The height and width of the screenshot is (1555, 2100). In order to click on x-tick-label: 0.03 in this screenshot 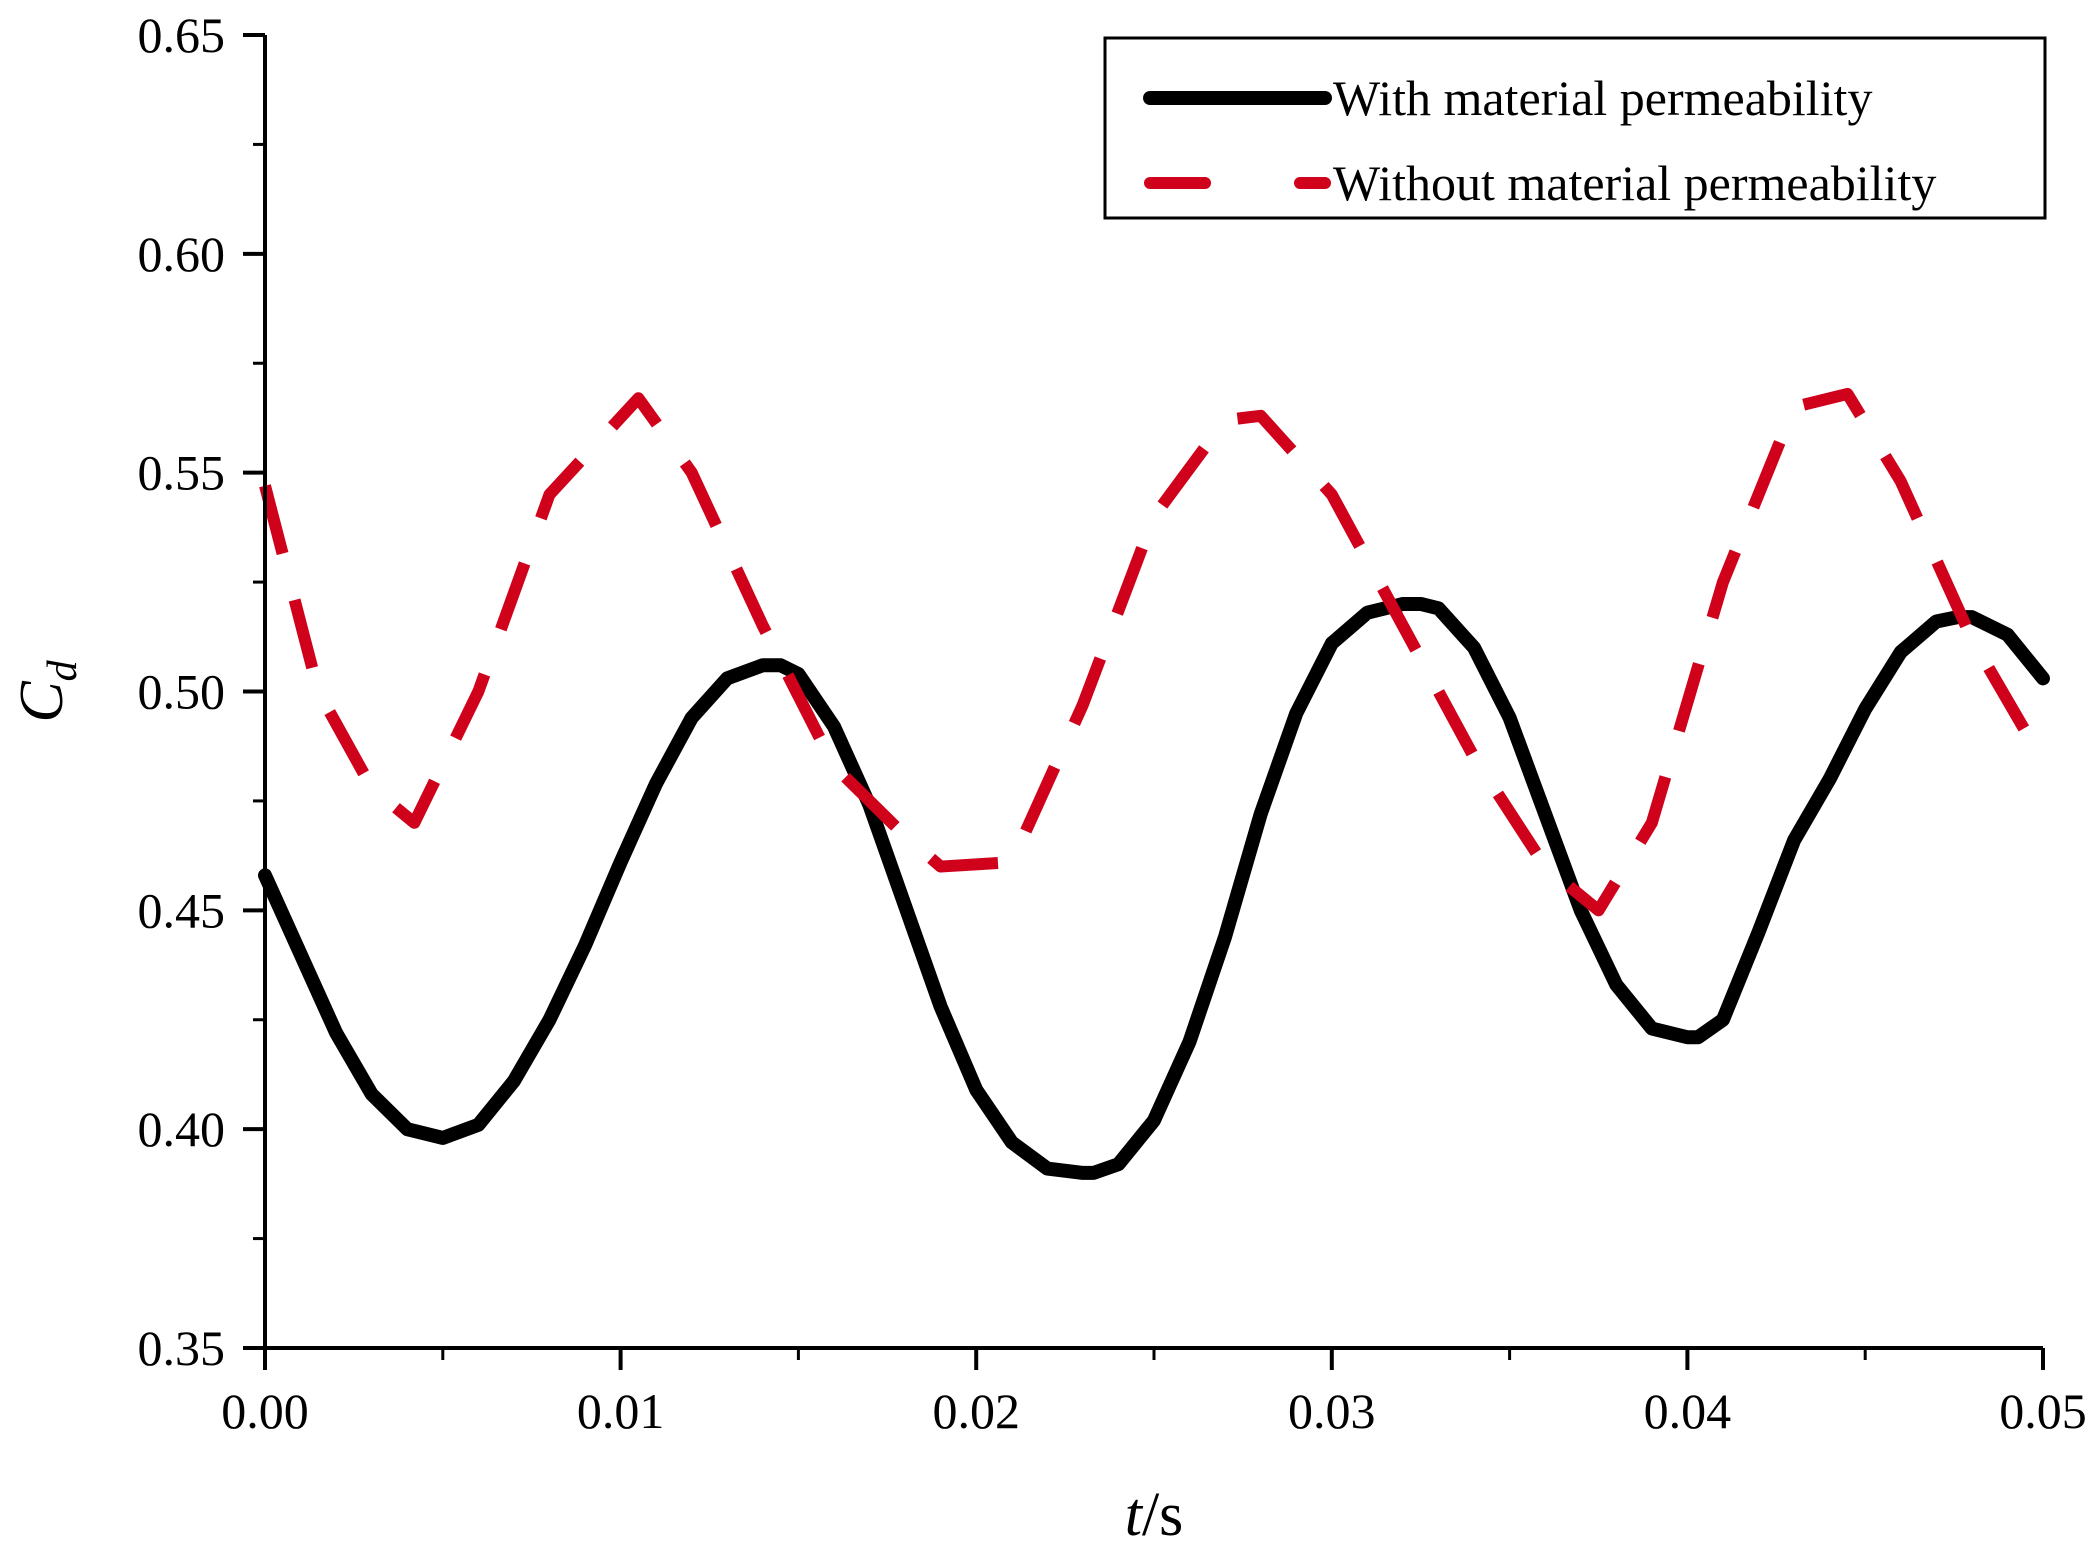, I will do `click(1332, 1411)`.